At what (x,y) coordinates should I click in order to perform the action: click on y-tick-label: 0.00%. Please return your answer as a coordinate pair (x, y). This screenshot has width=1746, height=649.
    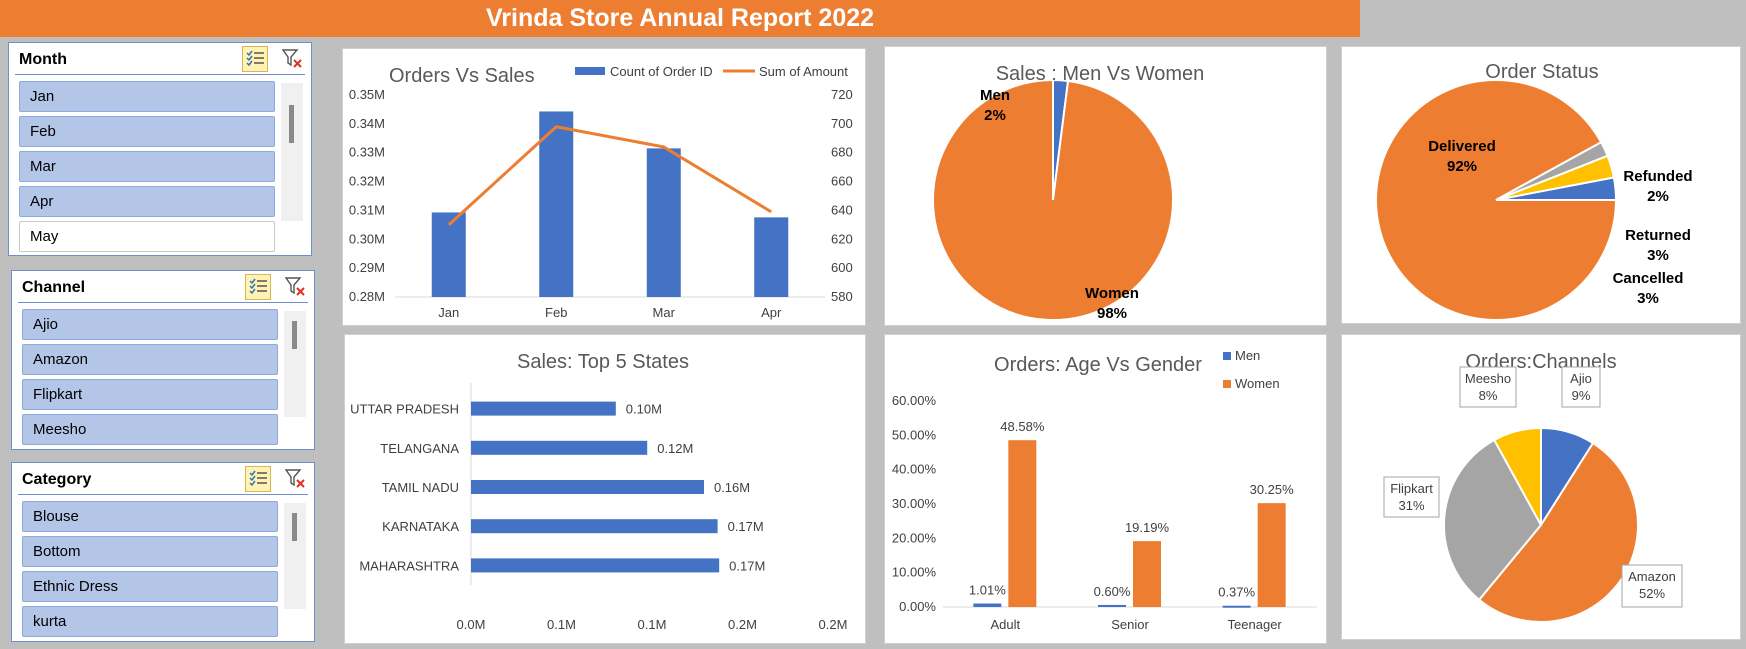
    Looking at the image, I should click on (917, 606).